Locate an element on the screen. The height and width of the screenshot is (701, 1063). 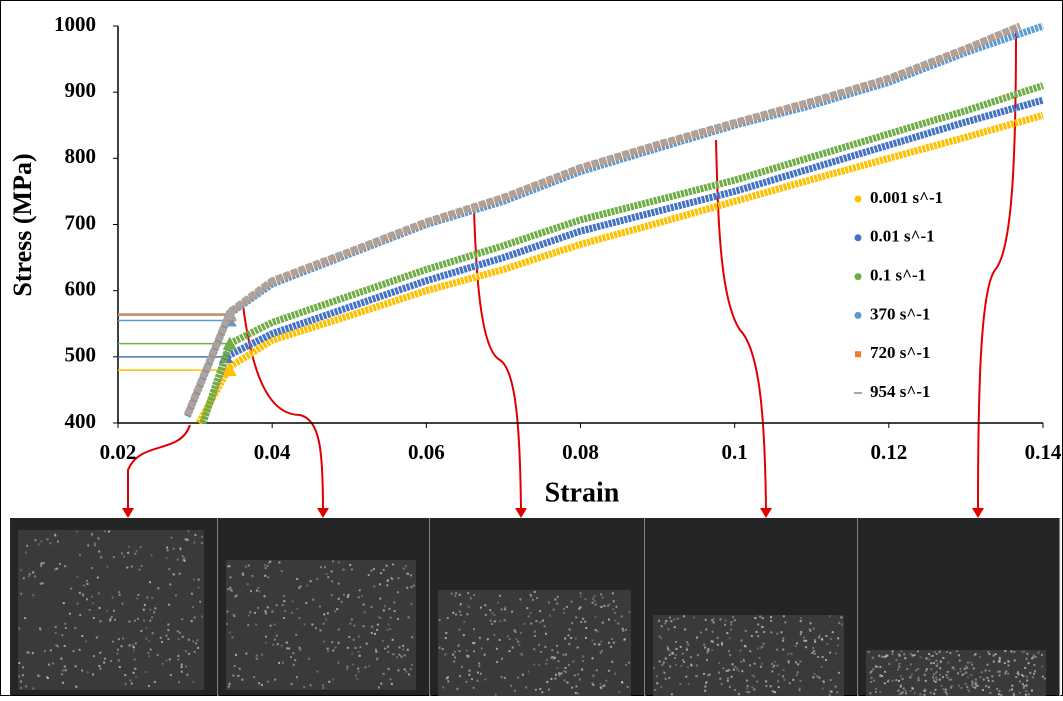
x-tick-label: 0.12 is located at coordinates (888, 452).